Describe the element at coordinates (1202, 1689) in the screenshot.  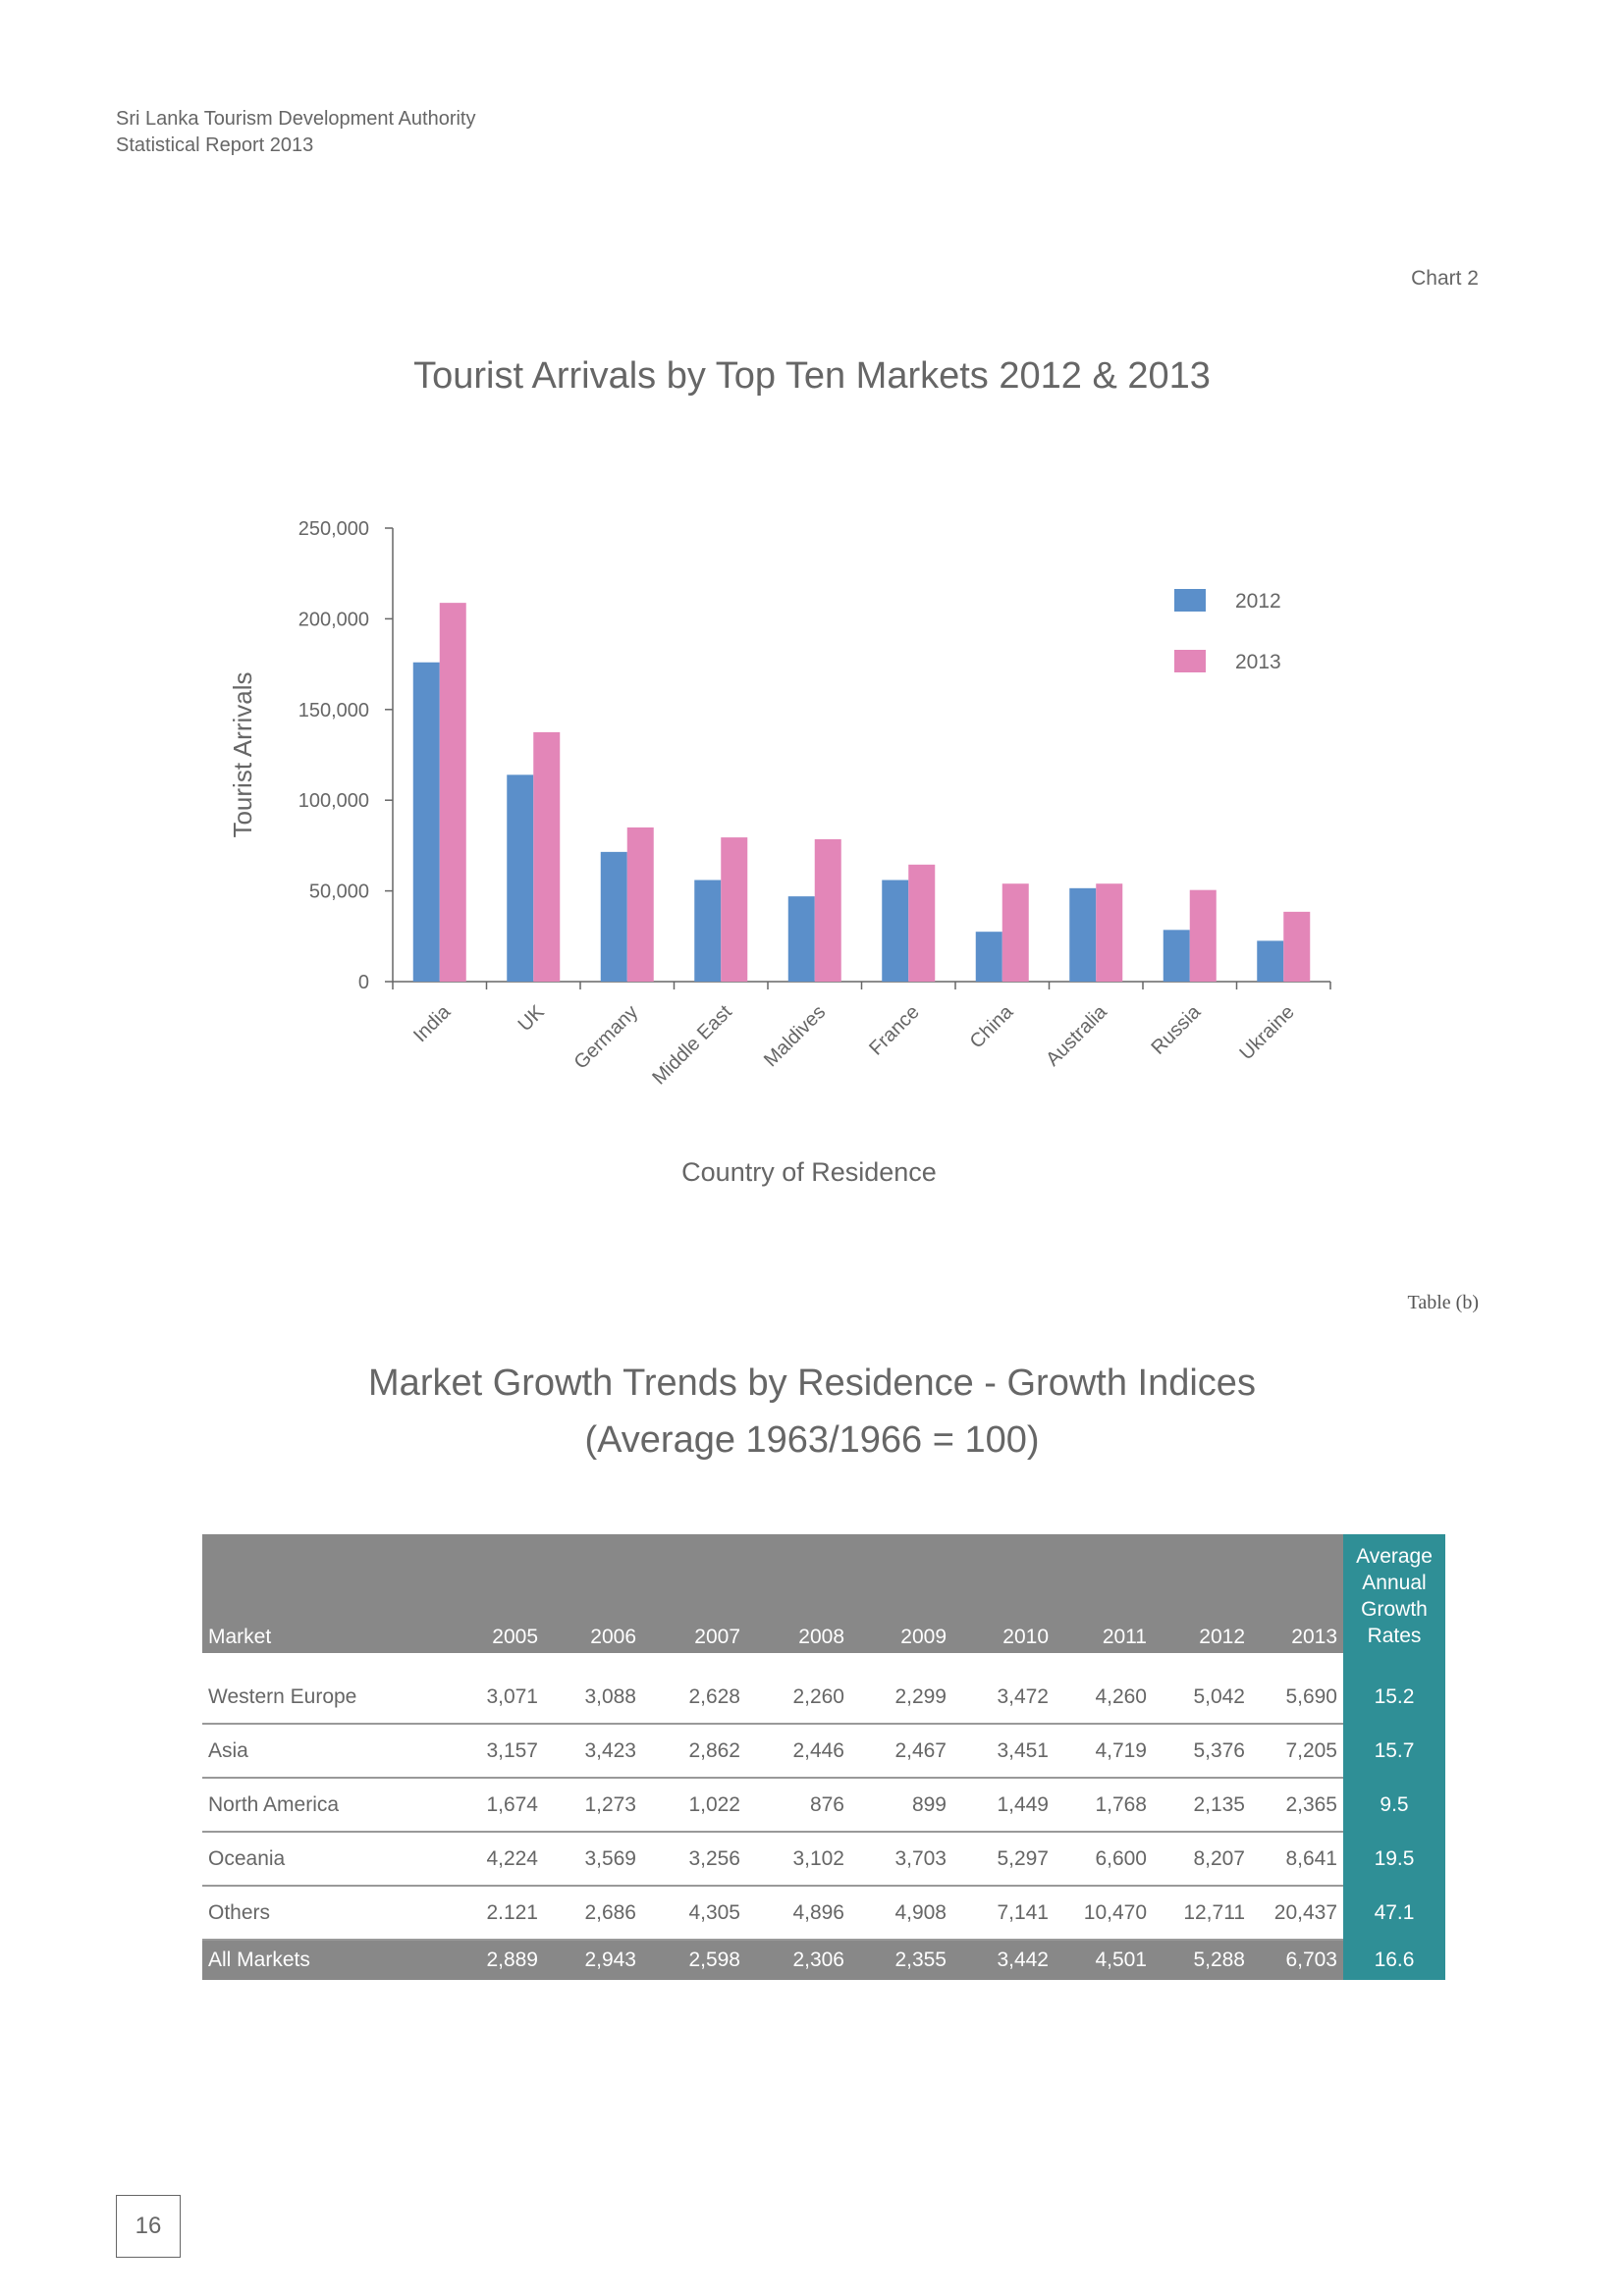
I see `index-cell: 5,042` at that location.